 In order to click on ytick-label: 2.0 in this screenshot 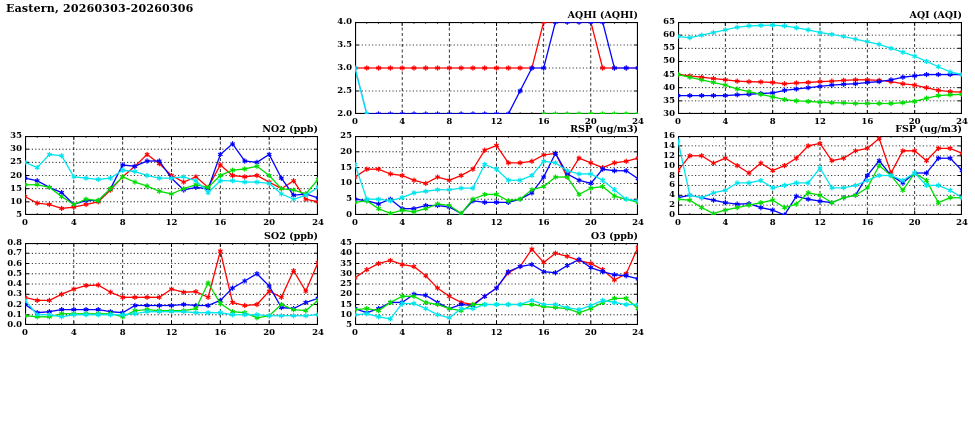, I will do `click(344, 114)`.